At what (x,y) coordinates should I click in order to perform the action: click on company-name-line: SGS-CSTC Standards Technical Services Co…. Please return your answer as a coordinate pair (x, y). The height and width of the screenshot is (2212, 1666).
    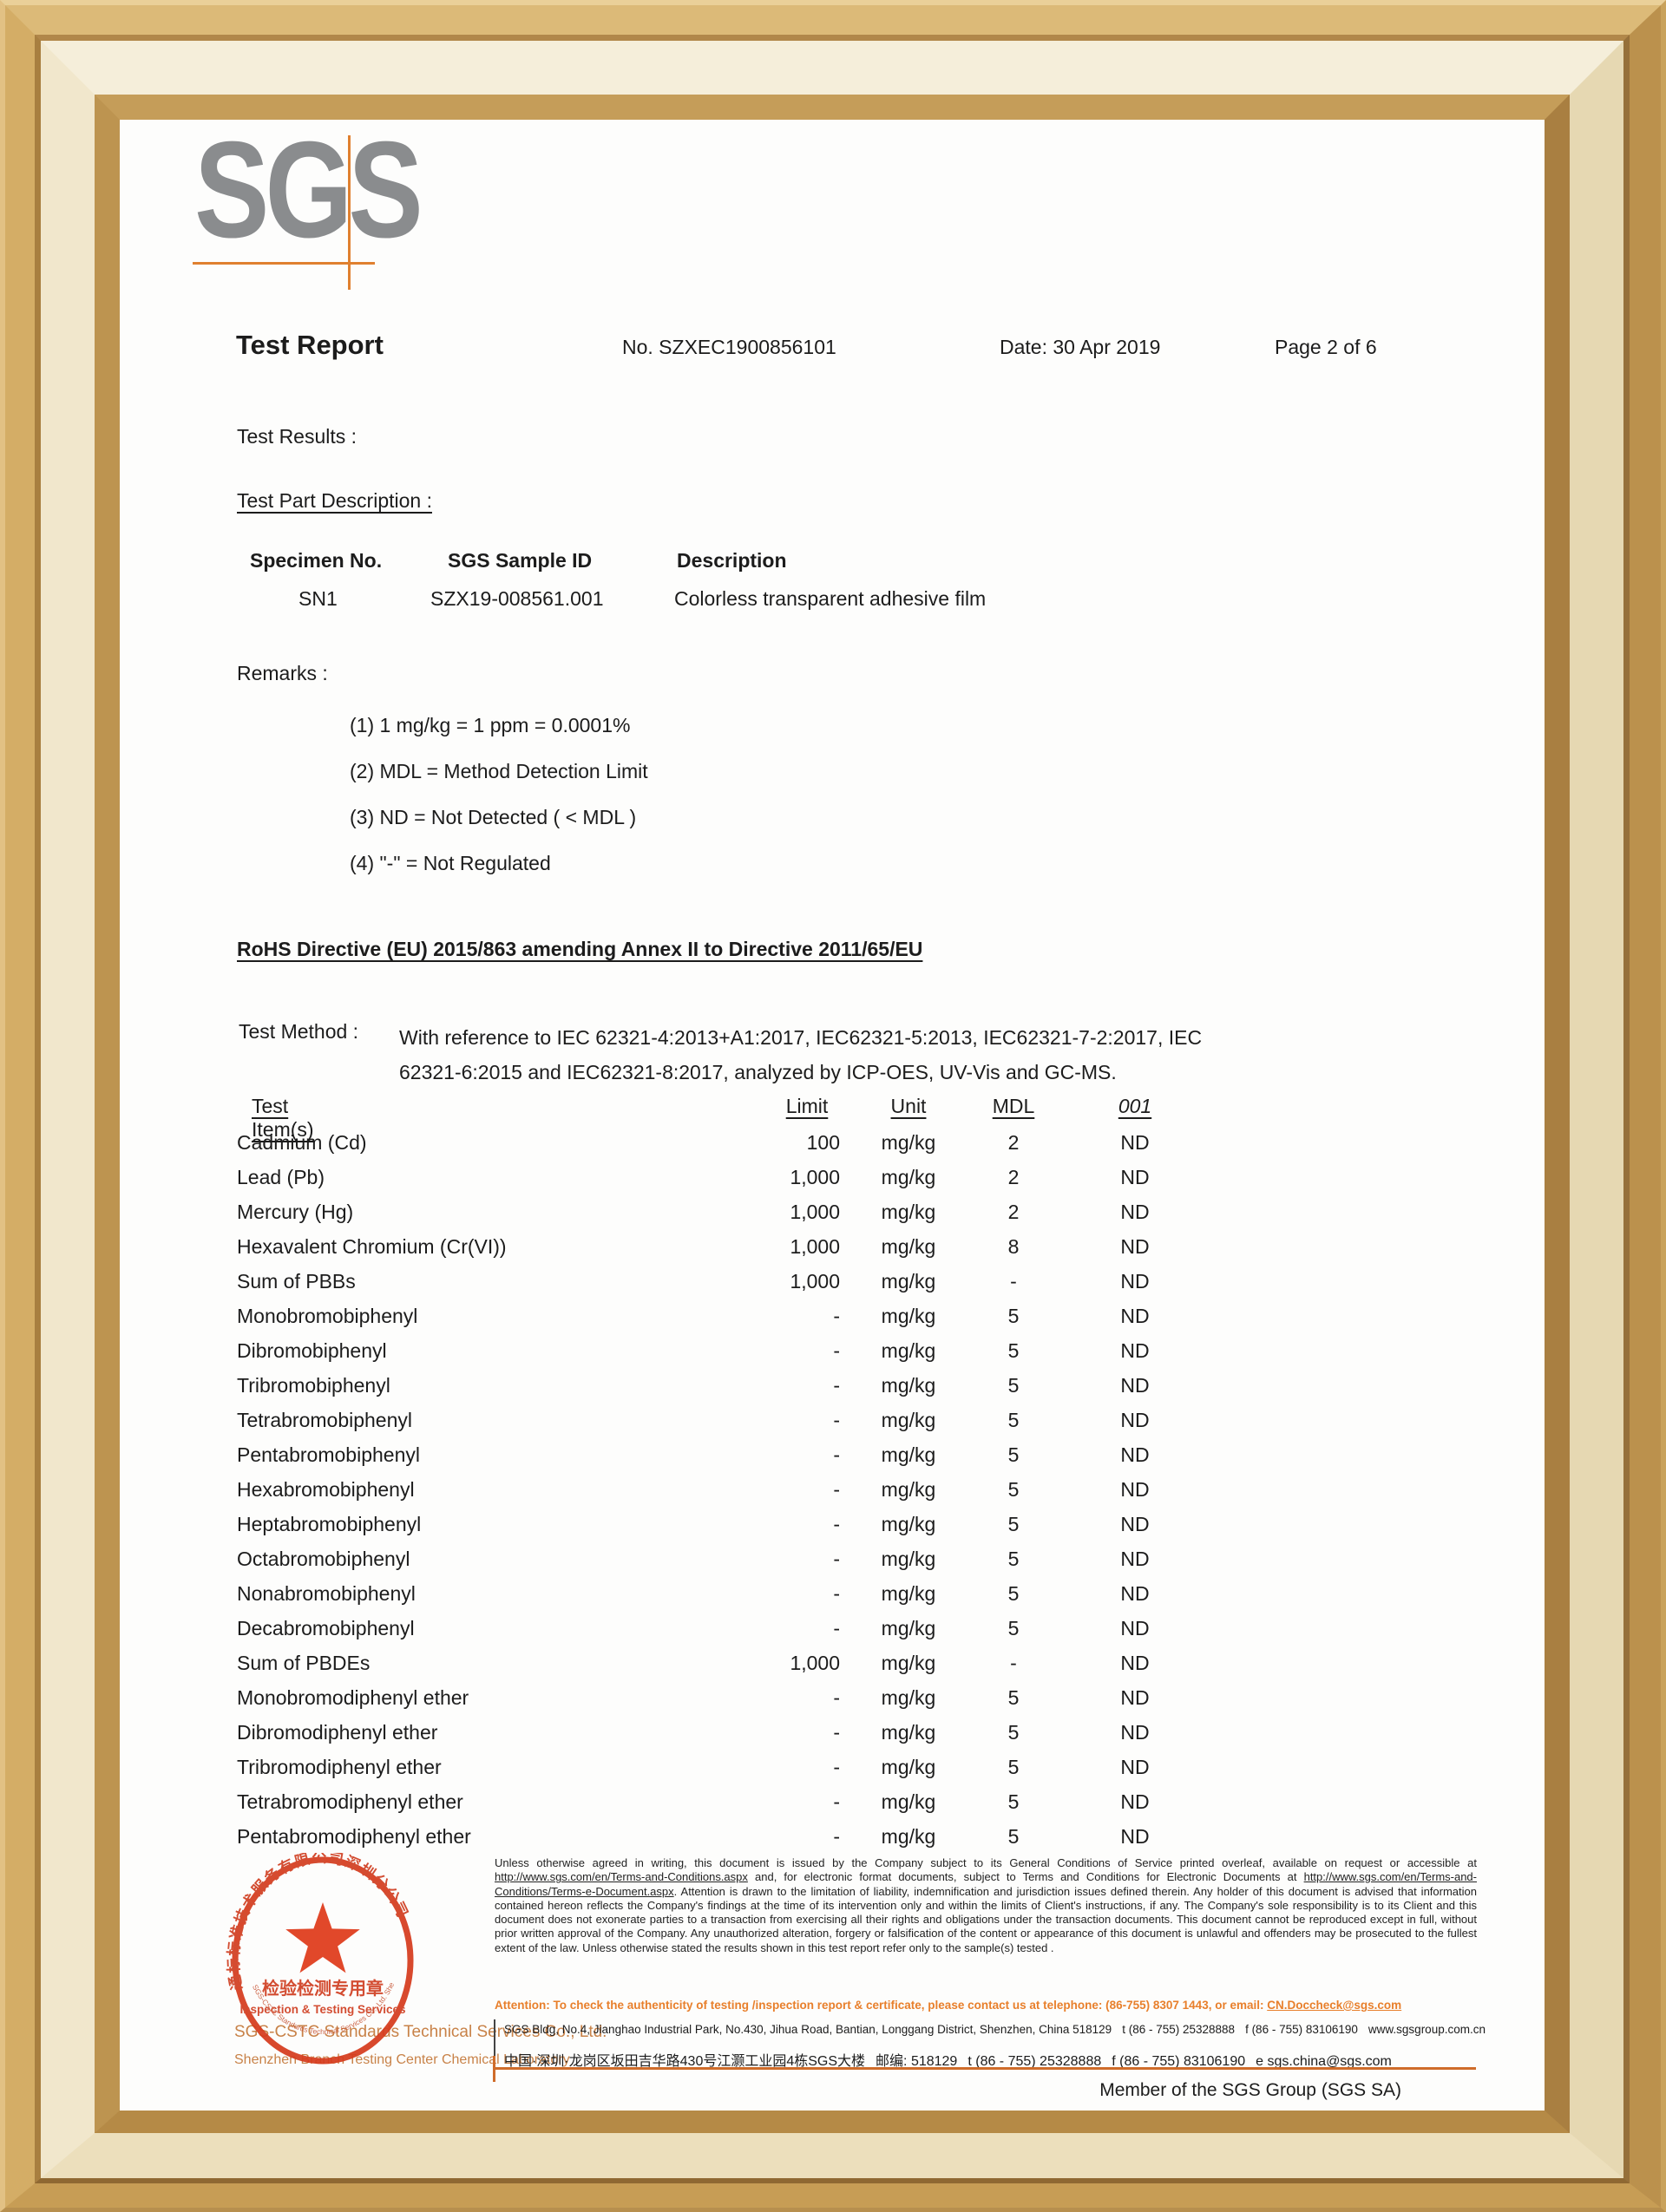
    Looking at the image, I should click on (420, 2032).